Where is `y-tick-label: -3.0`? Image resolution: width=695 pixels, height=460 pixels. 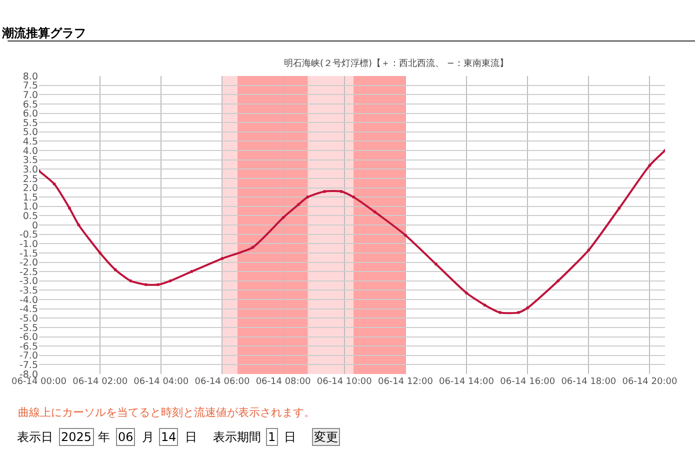 y-tick-label: -3.0 is located at coordinates (28, 282).